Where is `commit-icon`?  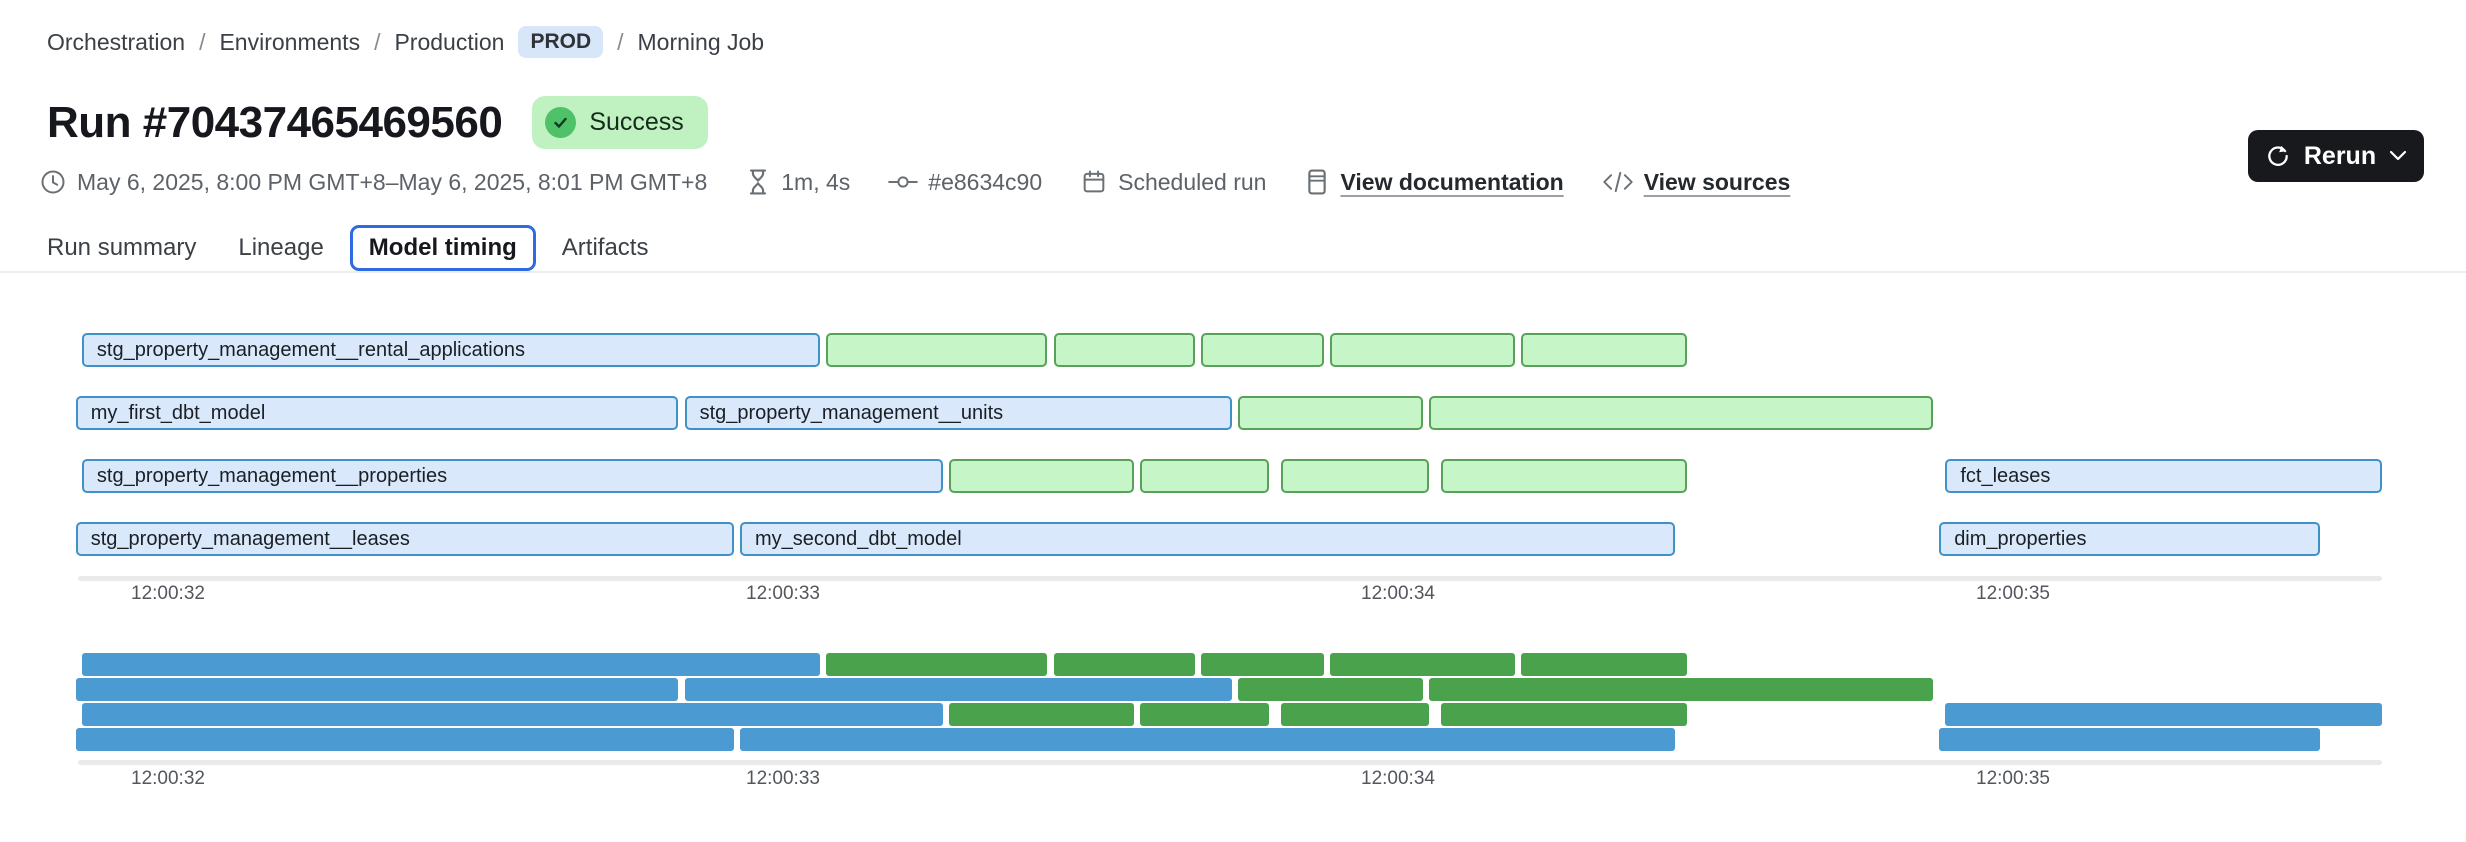
commit-icon is located at coordinates (903, 182).